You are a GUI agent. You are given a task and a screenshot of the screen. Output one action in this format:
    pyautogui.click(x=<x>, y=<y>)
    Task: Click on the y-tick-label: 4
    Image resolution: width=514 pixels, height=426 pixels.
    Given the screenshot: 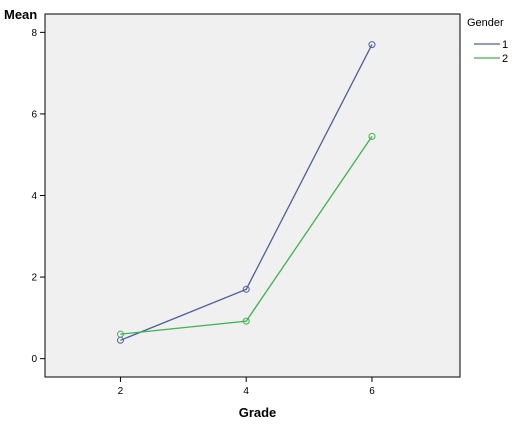 What is the action you would take?
    pyautogui.click(x=34, y=196)
    